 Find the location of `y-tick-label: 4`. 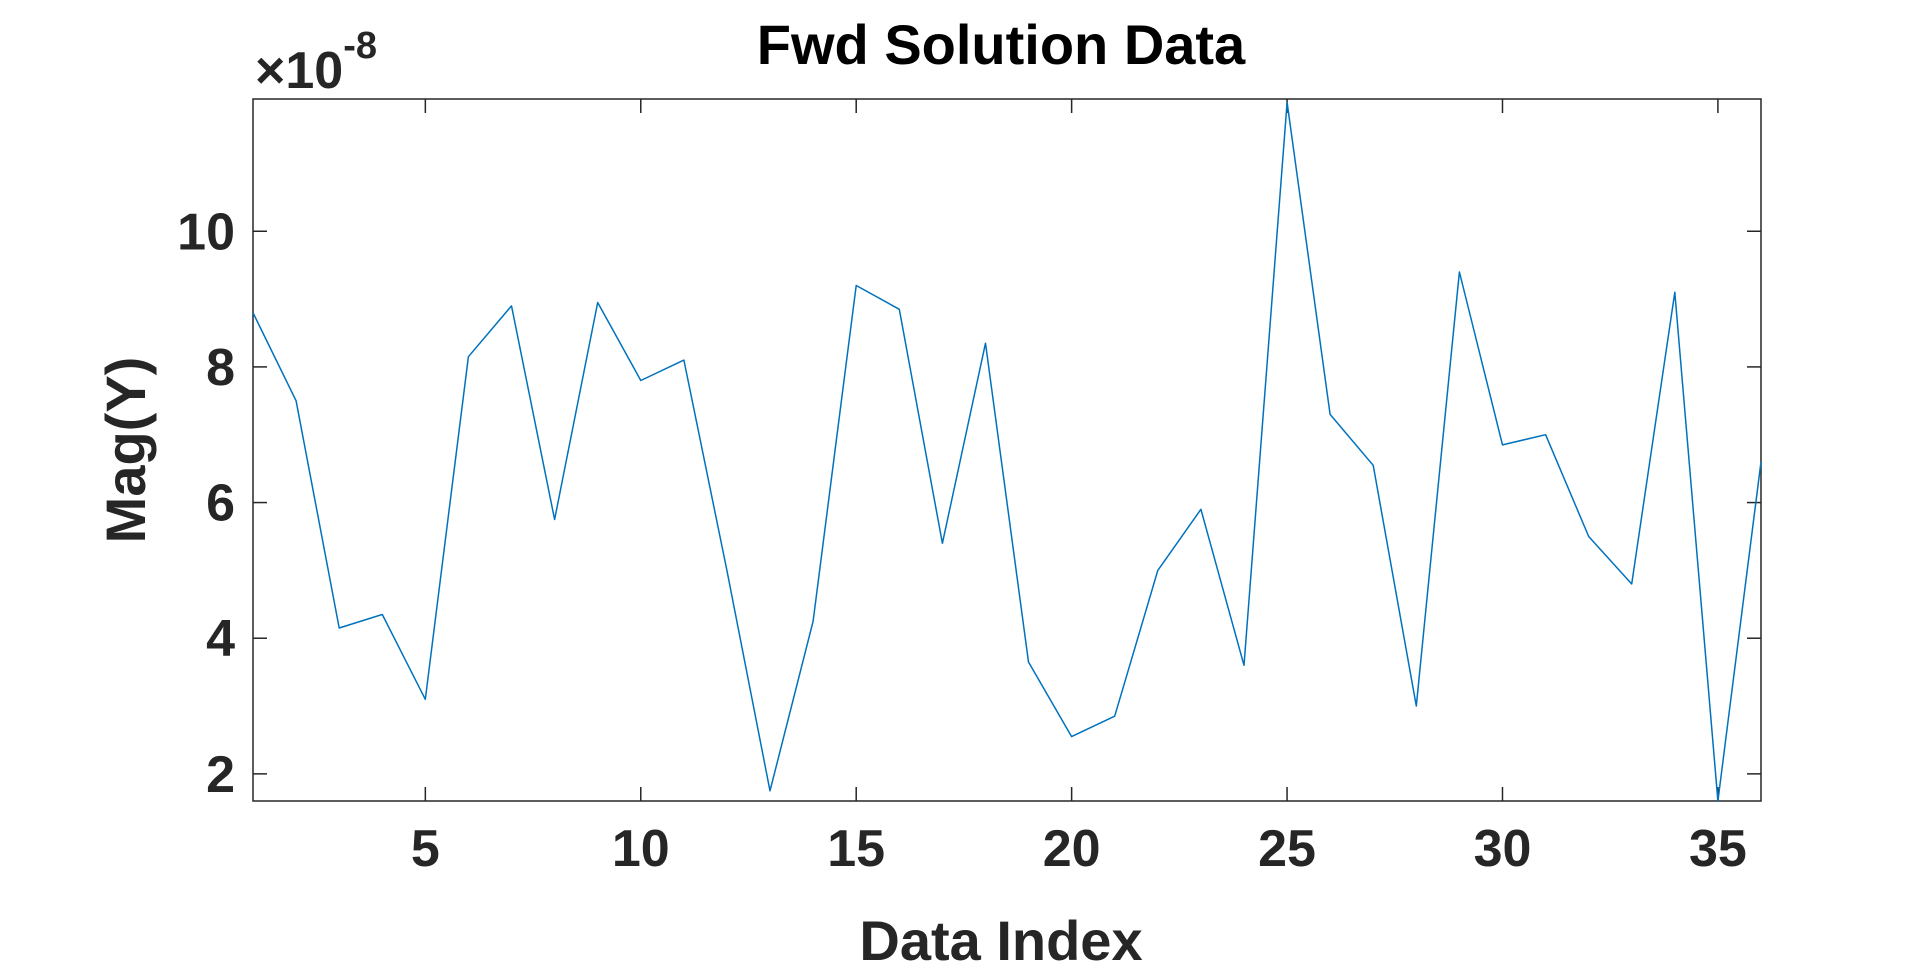

y-tick-label: 4 is located at coordinates (220, 639).